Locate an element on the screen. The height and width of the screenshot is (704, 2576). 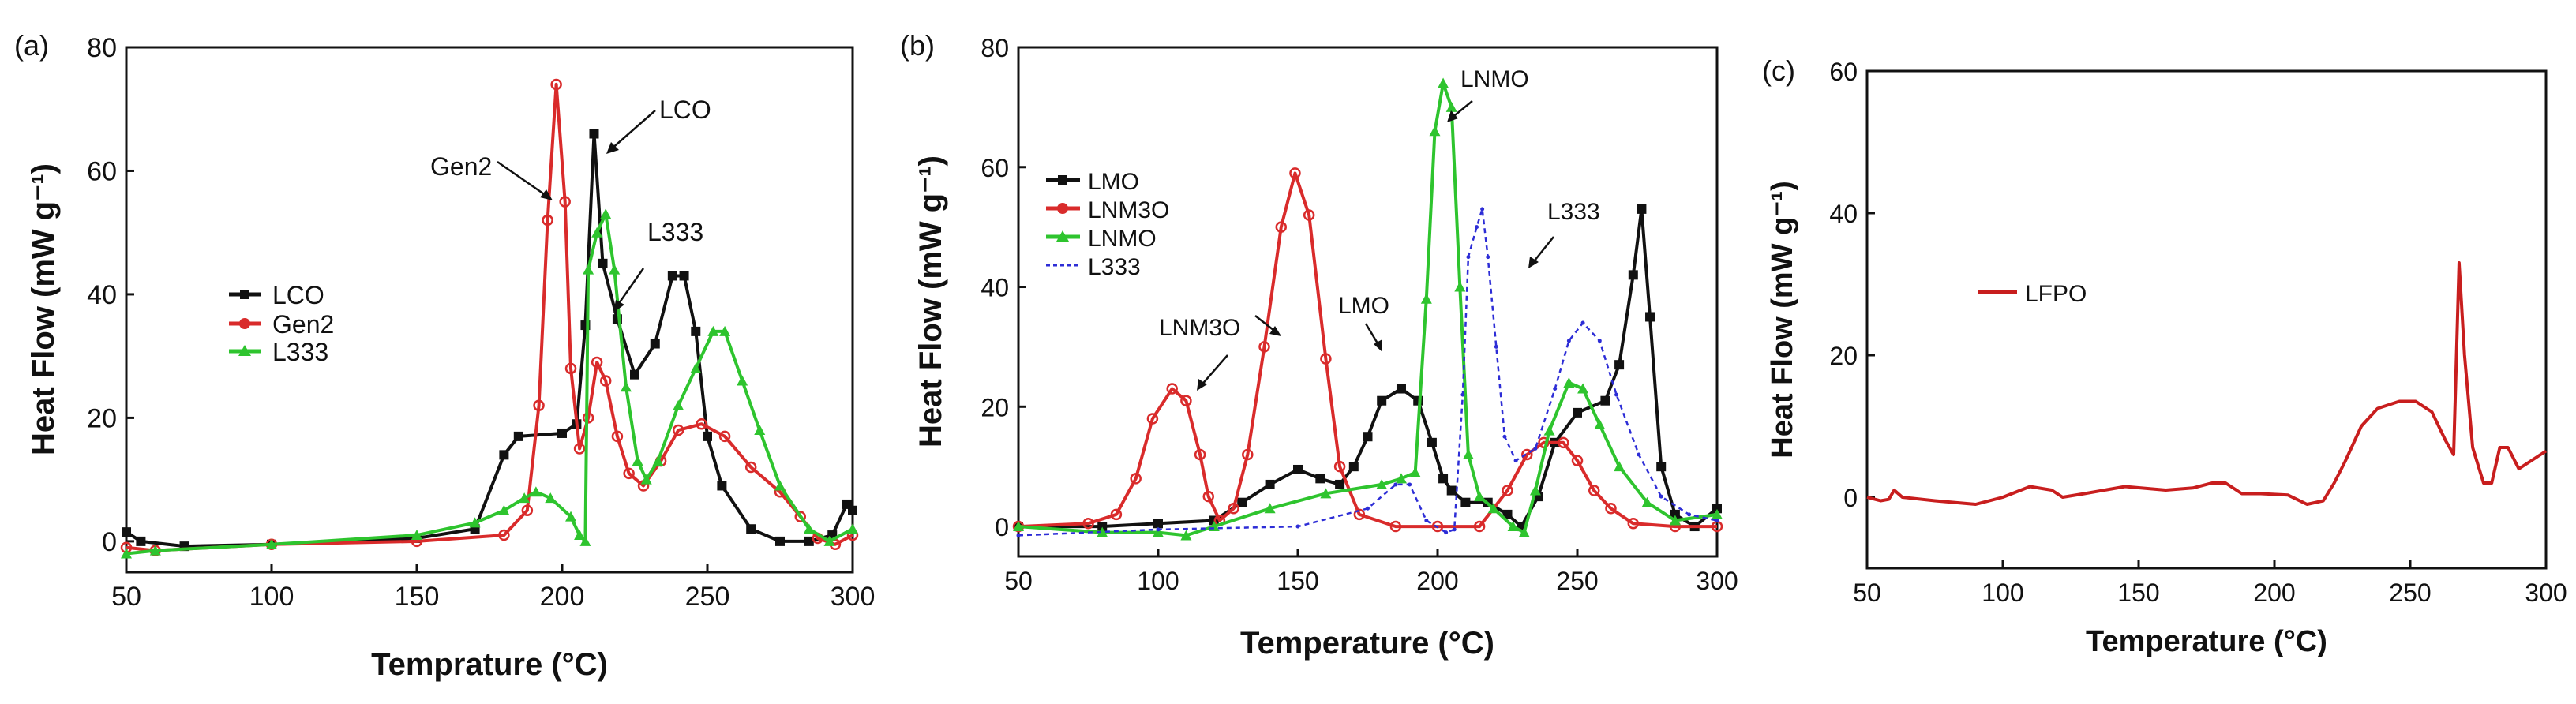
y-tick-label: 20 is located at coordinates (1843, 356).